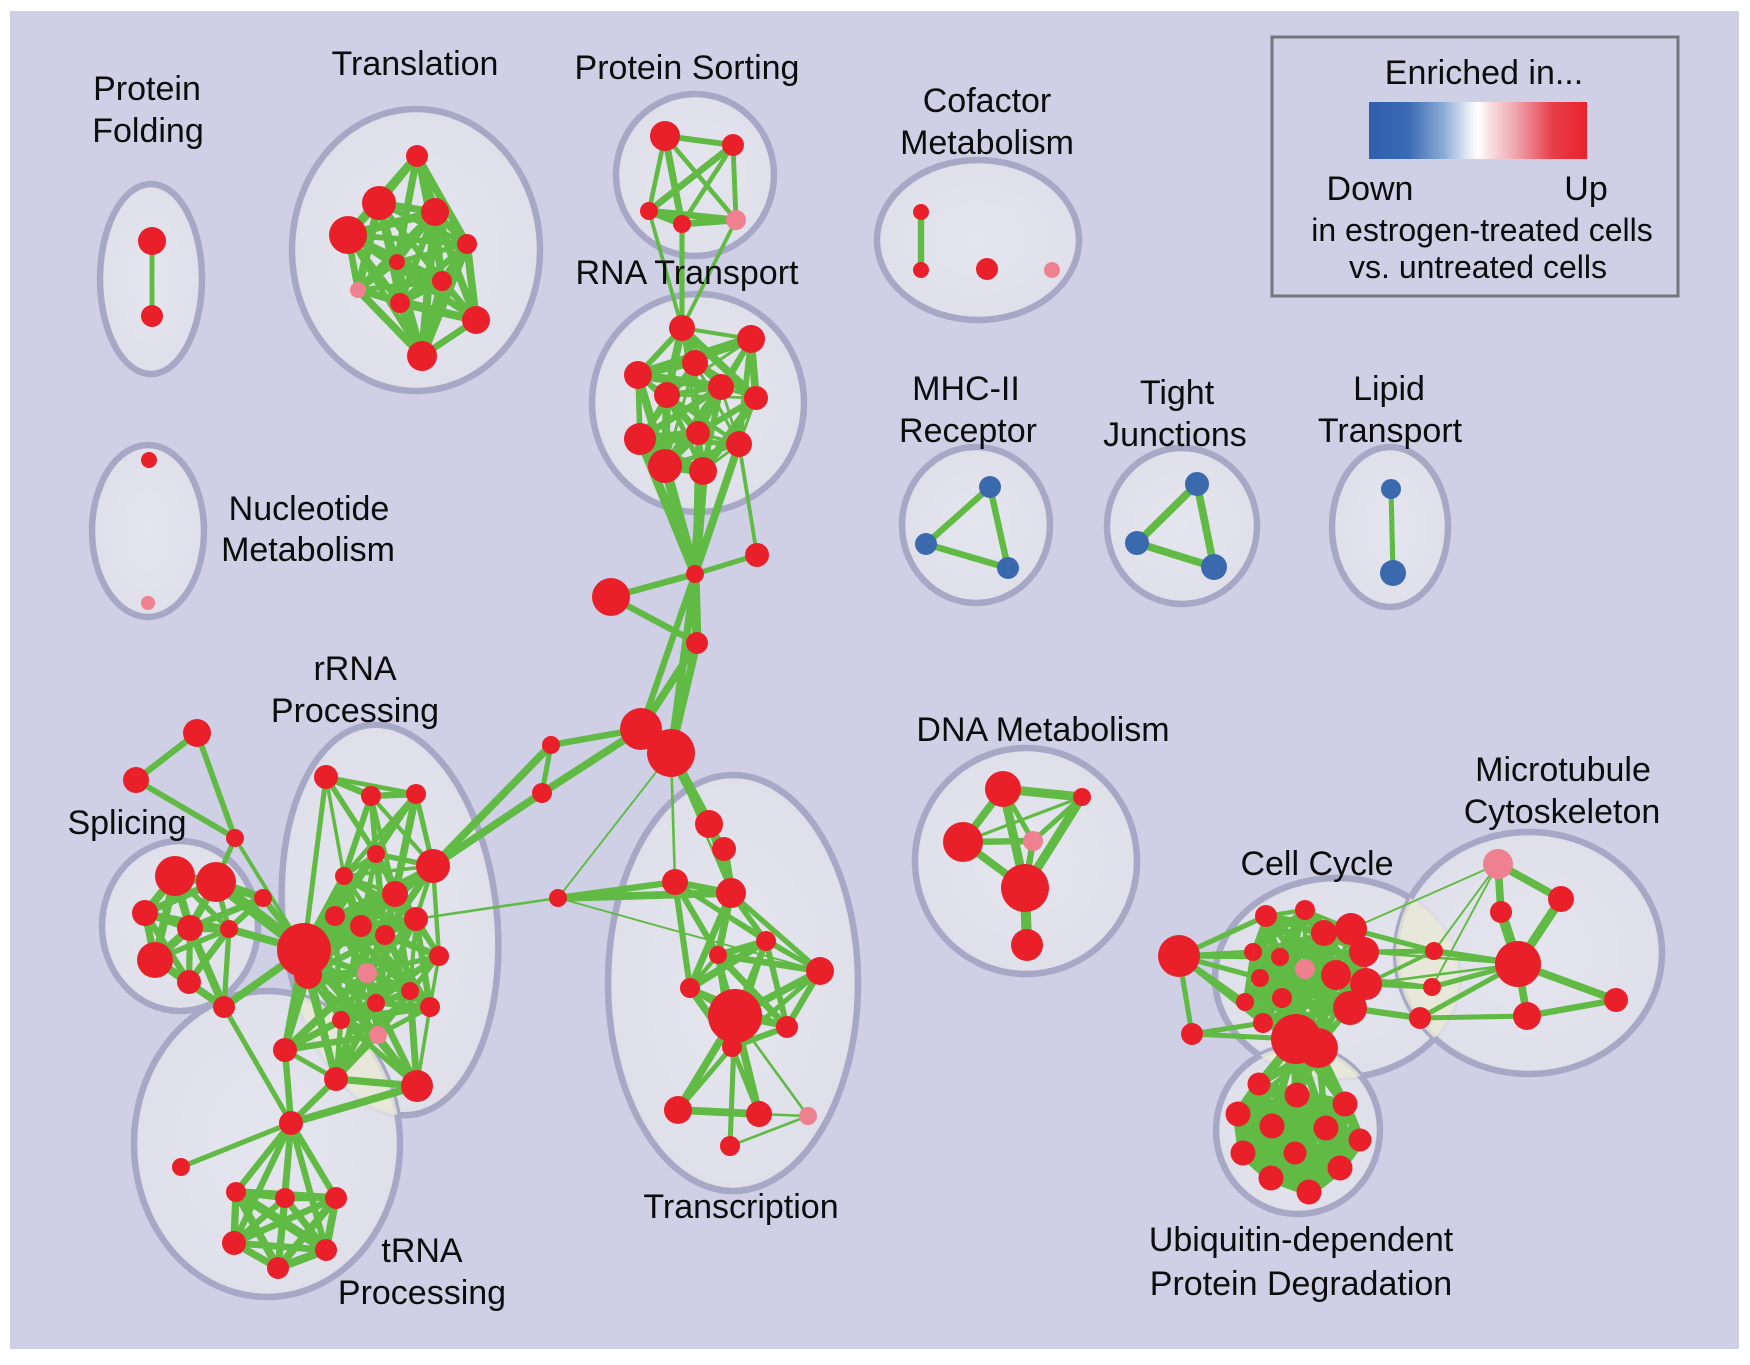 The width and height of the screenshot is (1750, 1365). Describe the element at coordinates (148, 131) in the screenshot. I see `svg-text: Folding` at that location.